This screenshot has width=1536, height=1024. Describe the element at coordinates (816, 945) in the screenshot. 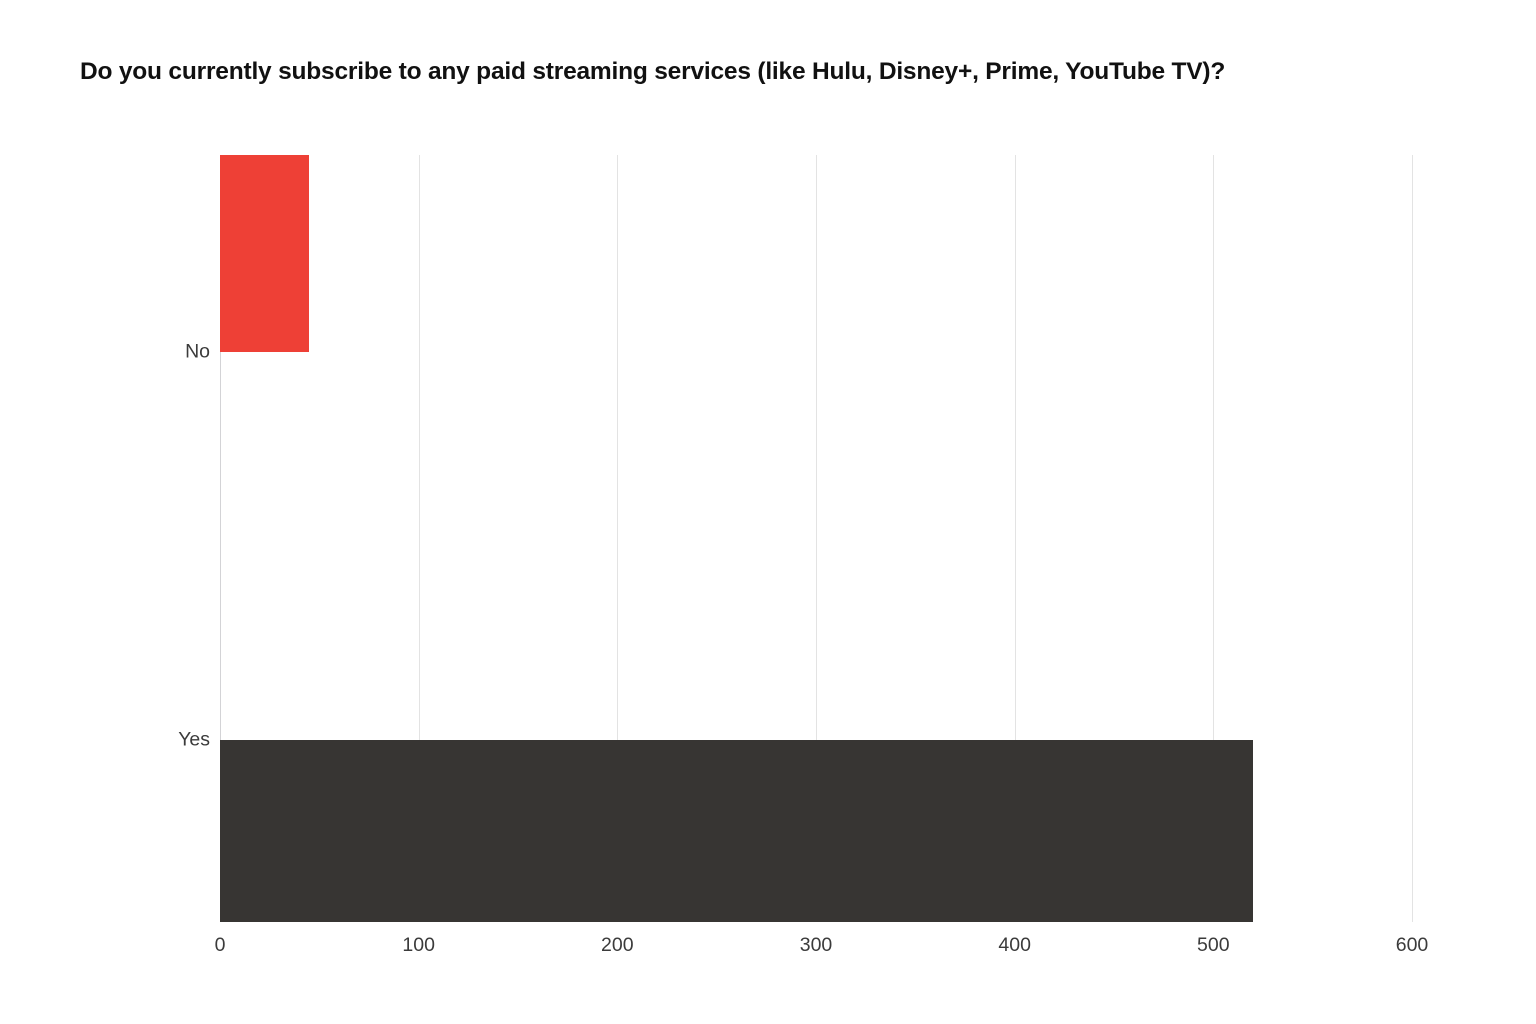

I see `x-tick-label-300: 300` at that location.